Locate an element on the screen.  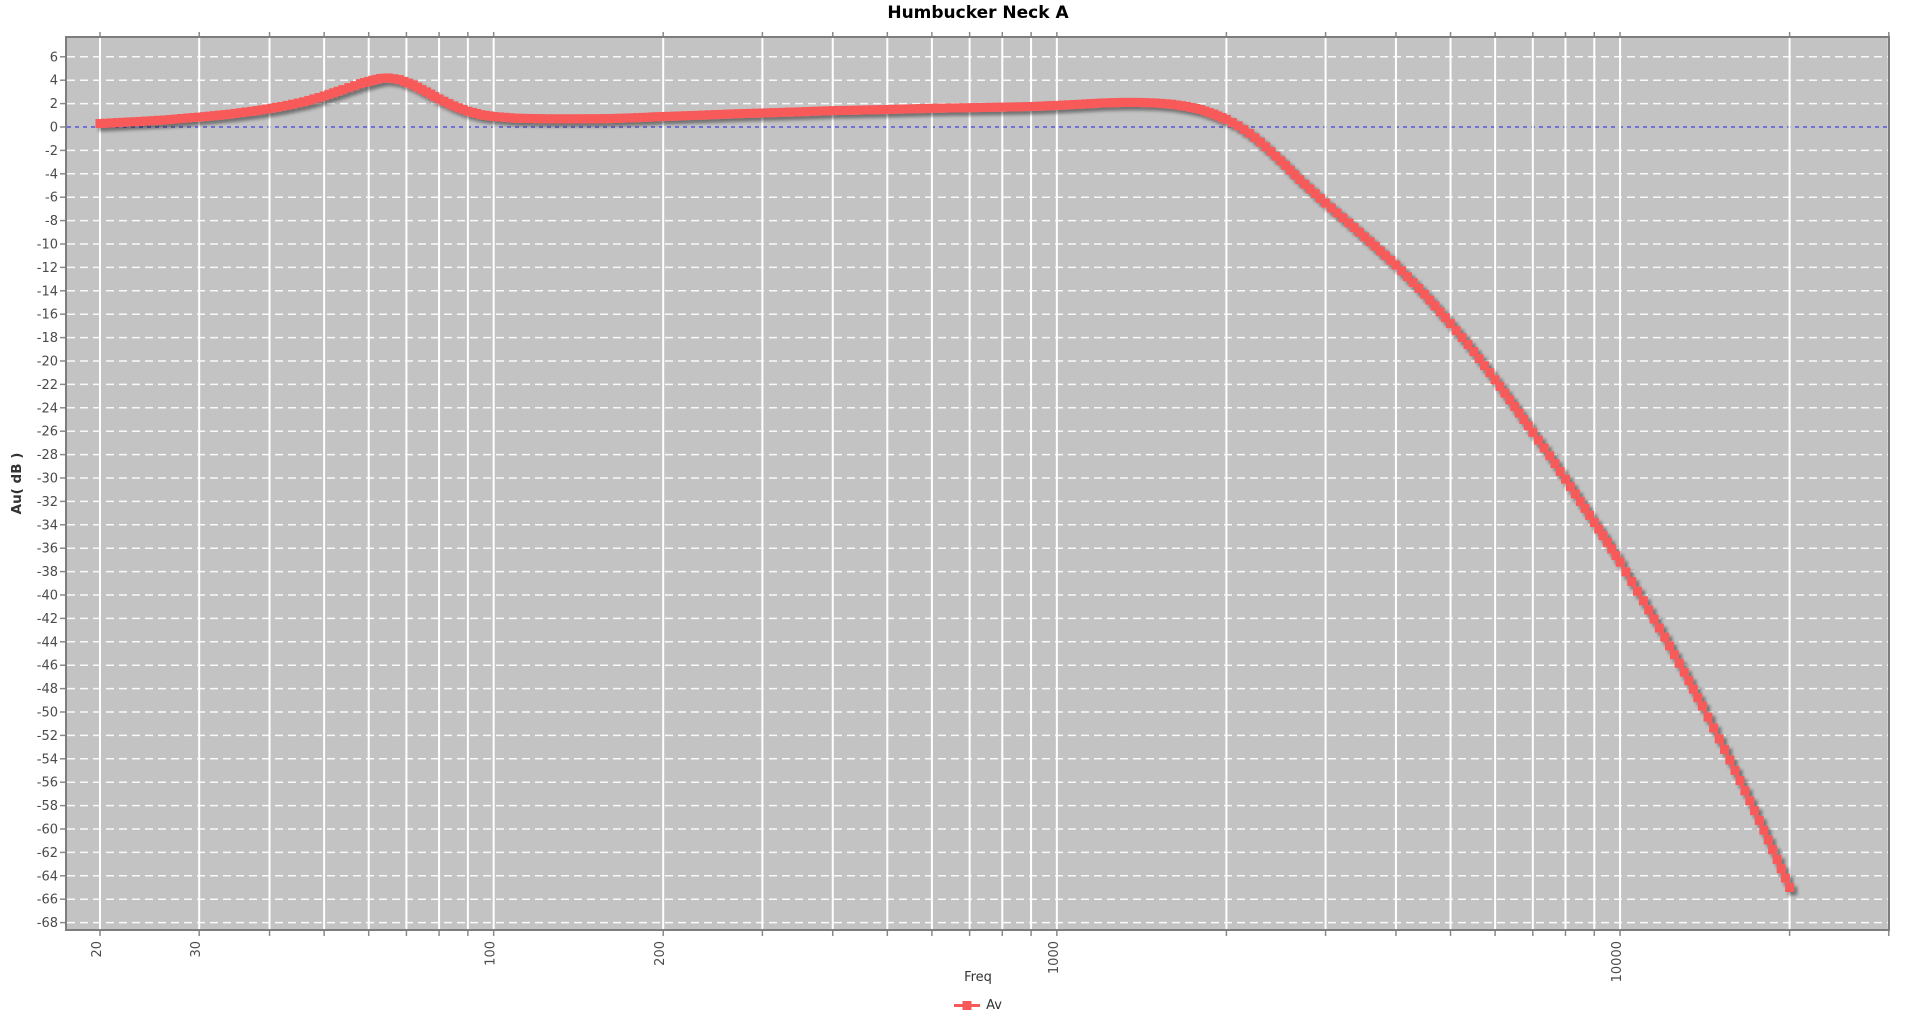
y-tick-label: -50 is located at coordinates (47, 713).